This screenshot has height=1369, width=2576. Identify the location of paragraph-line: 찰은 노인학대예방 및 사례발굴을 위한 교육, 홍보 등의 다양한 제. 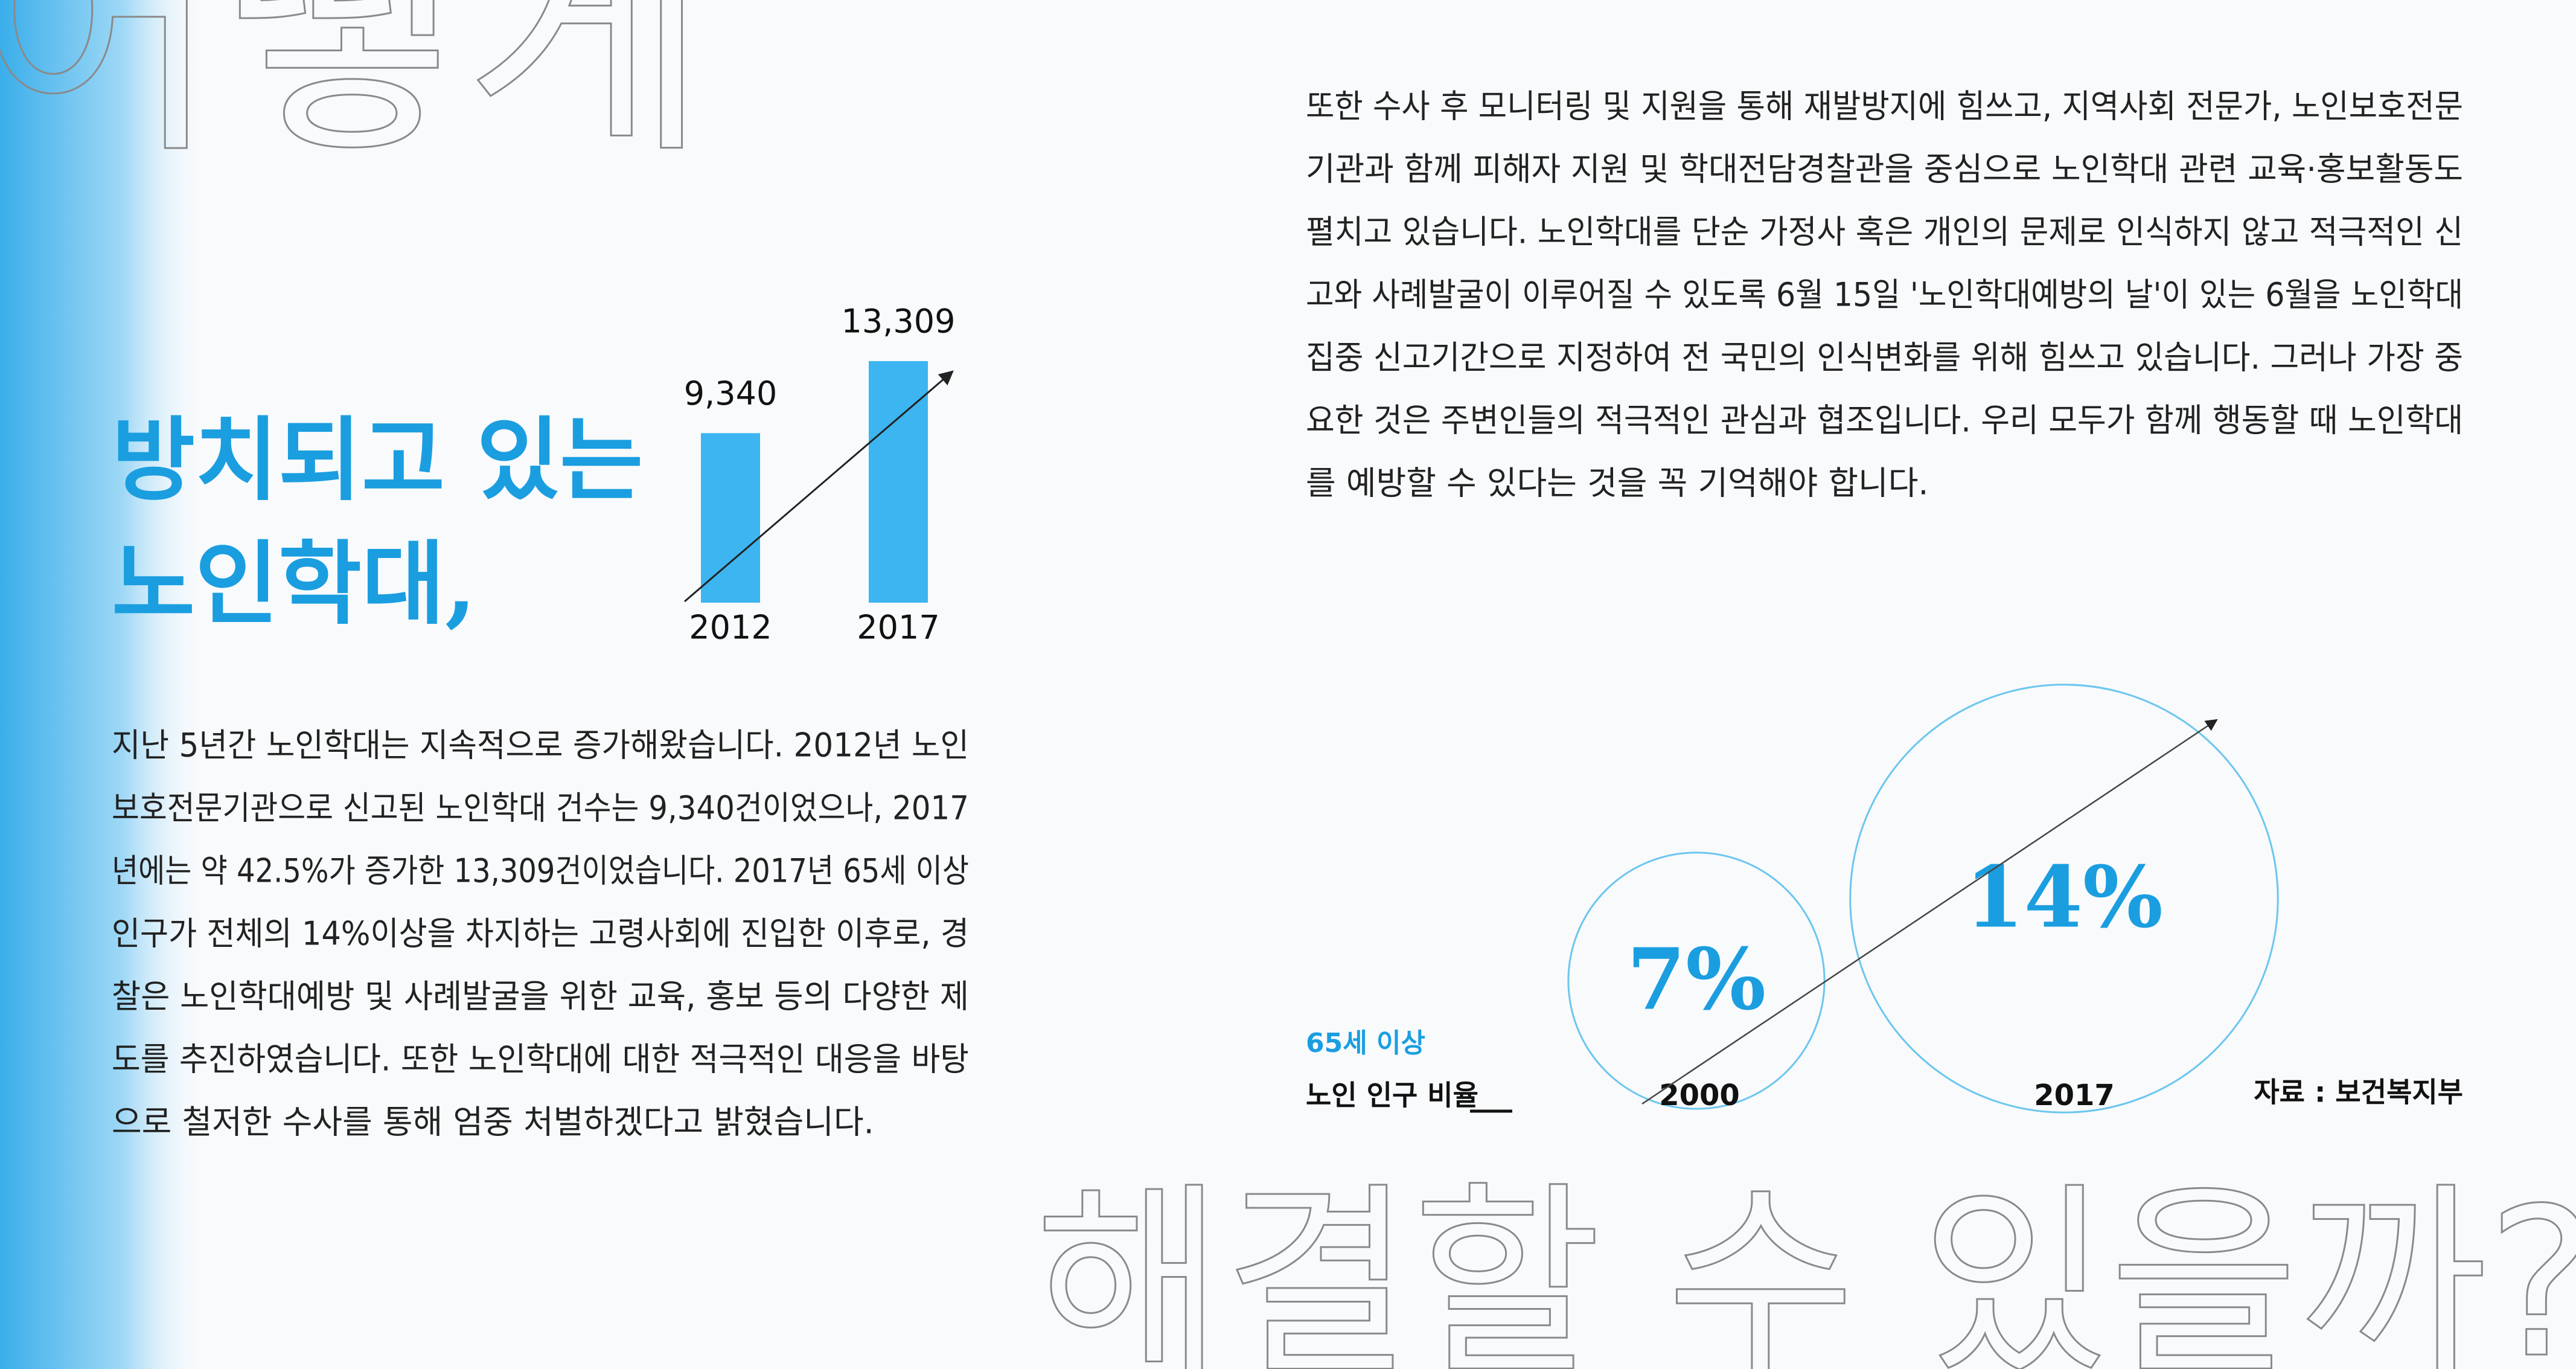
(541, 997).